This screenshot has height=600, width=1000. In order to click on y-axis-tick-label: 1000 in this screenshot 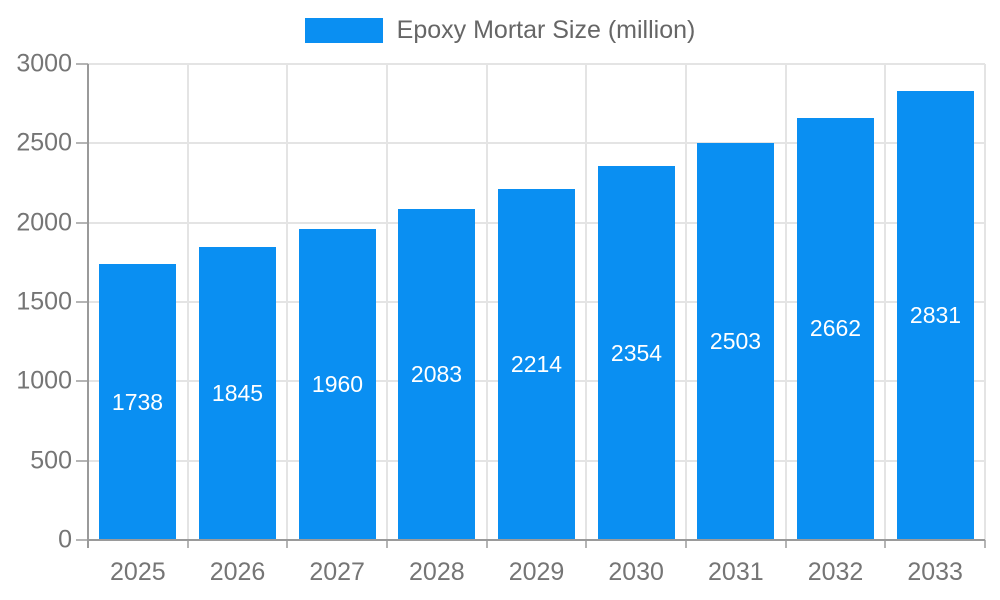, I will do `click(44, 380)`.